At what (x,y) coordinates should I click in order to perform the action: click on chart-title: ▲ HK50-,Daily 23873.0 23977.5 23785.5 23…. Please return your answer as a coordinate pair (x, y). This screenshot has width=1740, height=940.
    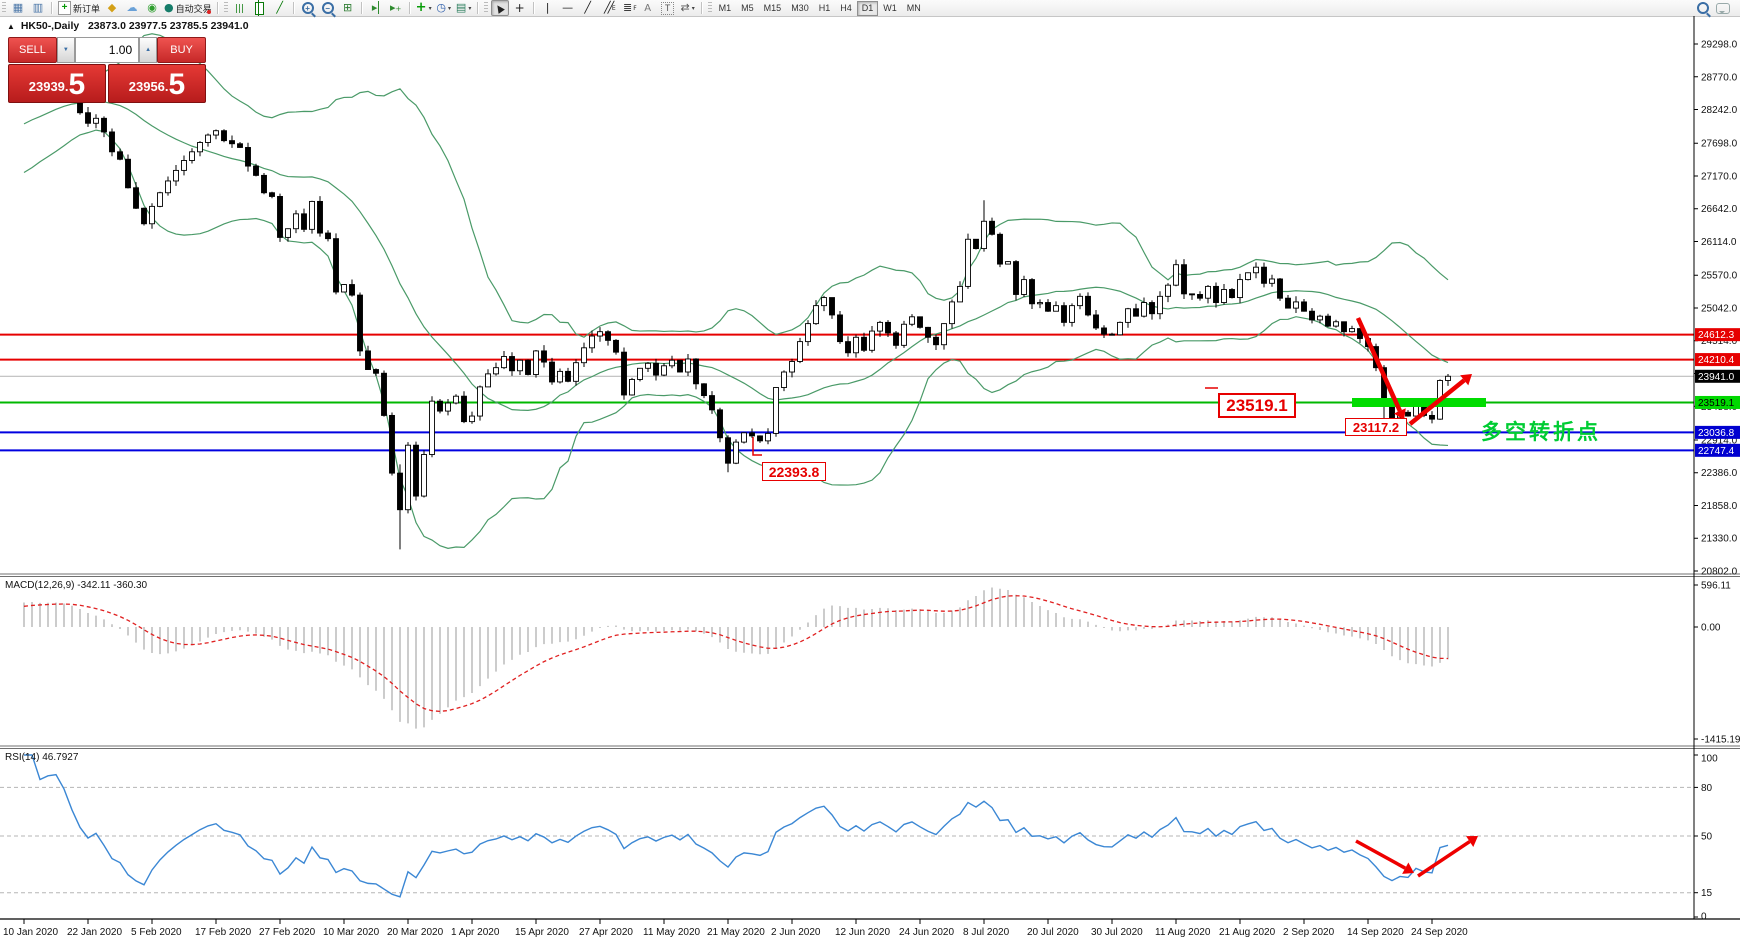
    Looking at the image, I should click on (128, 26).